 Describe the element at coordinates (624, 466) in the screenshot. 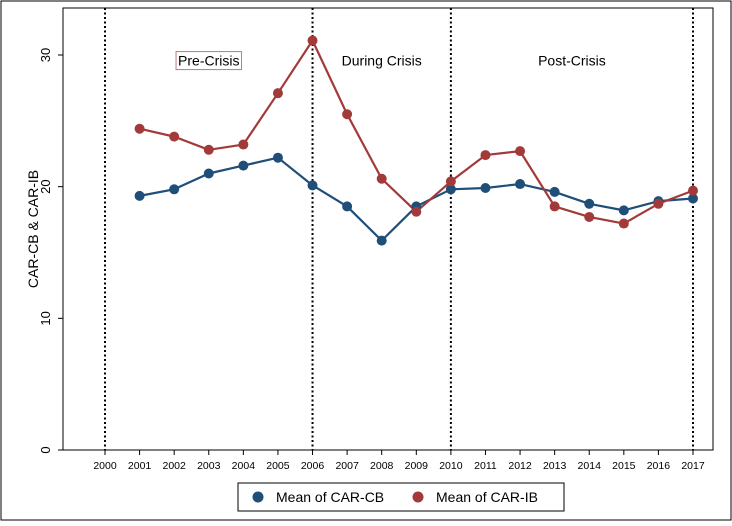

I see `x-tick-label: 2015` at that location.